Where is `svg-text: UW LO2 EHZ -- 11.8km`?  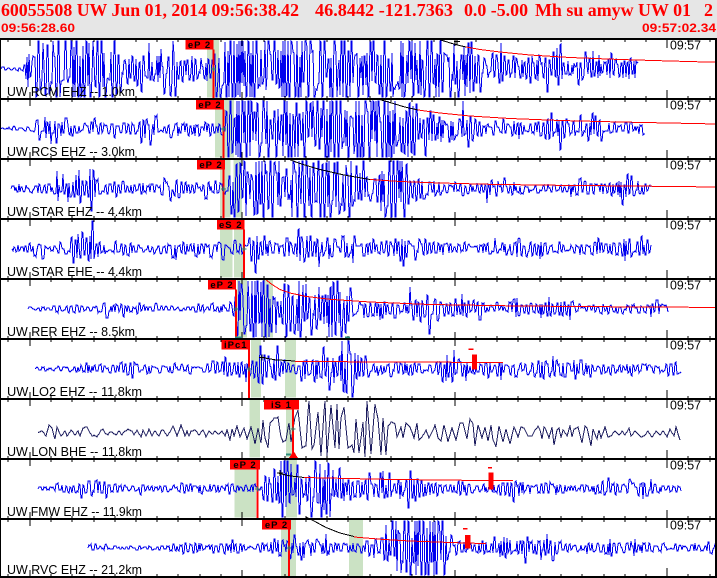 svg-text: UW LO2 EHZ -- 11.8km is located at coordinates (74, 392).